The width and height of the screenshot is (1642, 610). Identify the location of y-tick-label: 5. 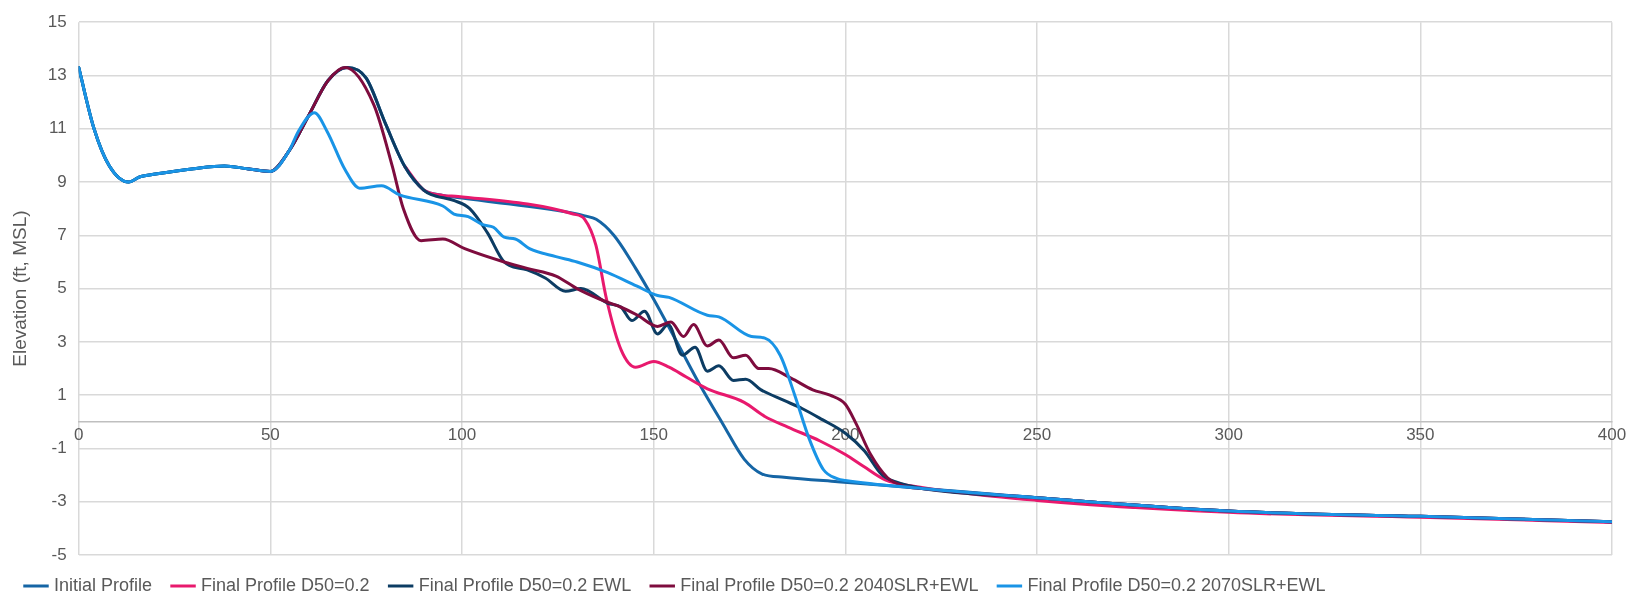
(62, 288).